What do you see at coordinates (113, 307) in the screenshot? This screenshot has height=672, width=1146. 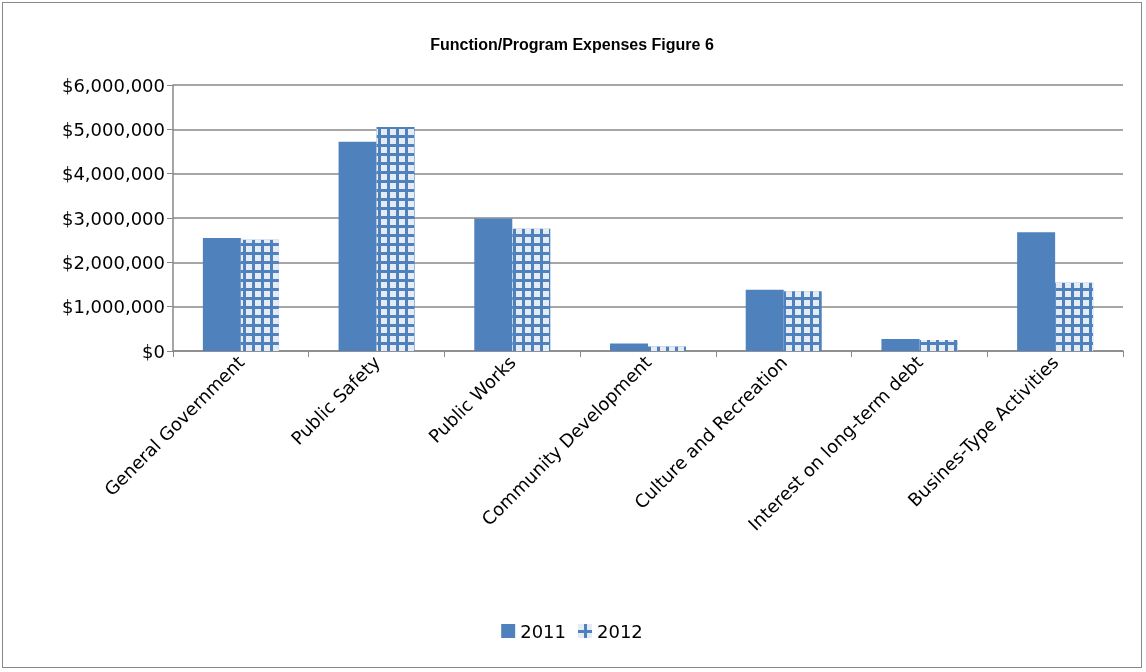 I see `y-tick-label: $1,000,000` at bounding box center [113, 307].